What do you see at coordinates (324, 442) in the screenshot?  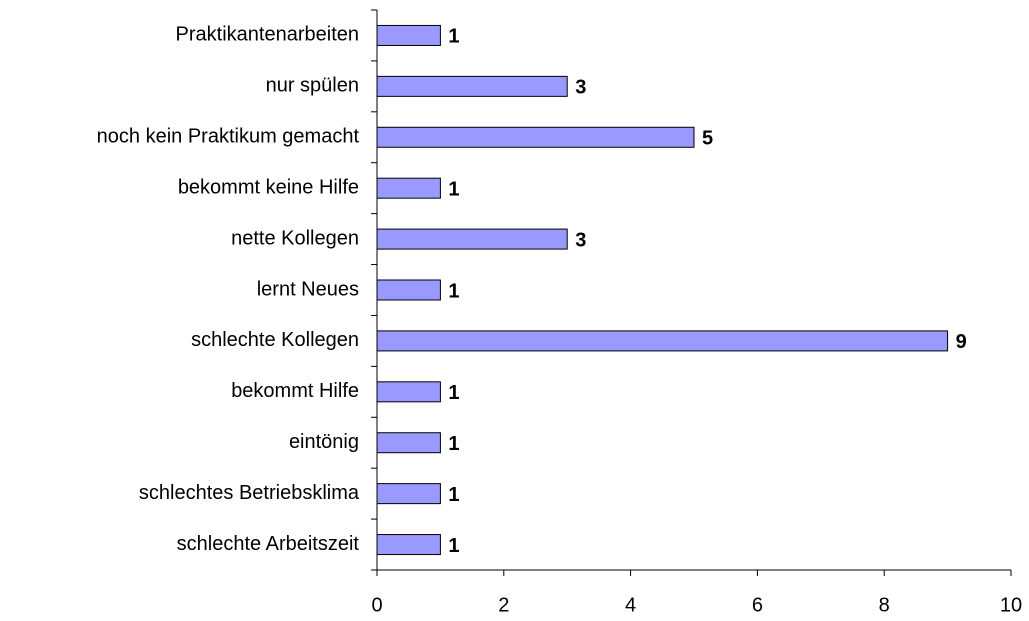 I see `y-tick-label: eintönig` at bounding box center [324, 442].